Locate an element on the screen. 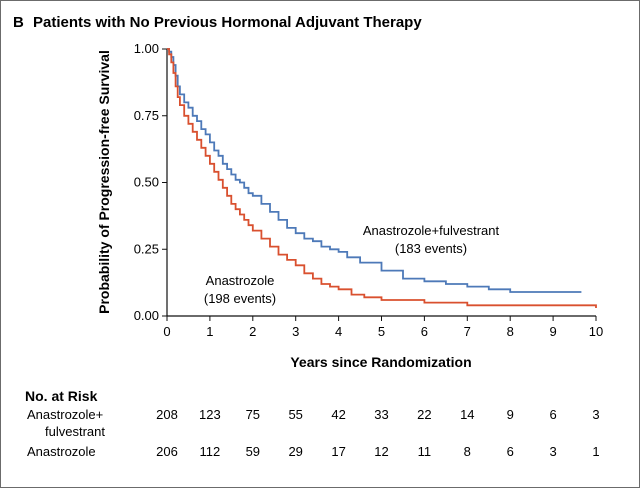  risk-row-label-line2: fulvestrant is located at coordinates (75, 431).